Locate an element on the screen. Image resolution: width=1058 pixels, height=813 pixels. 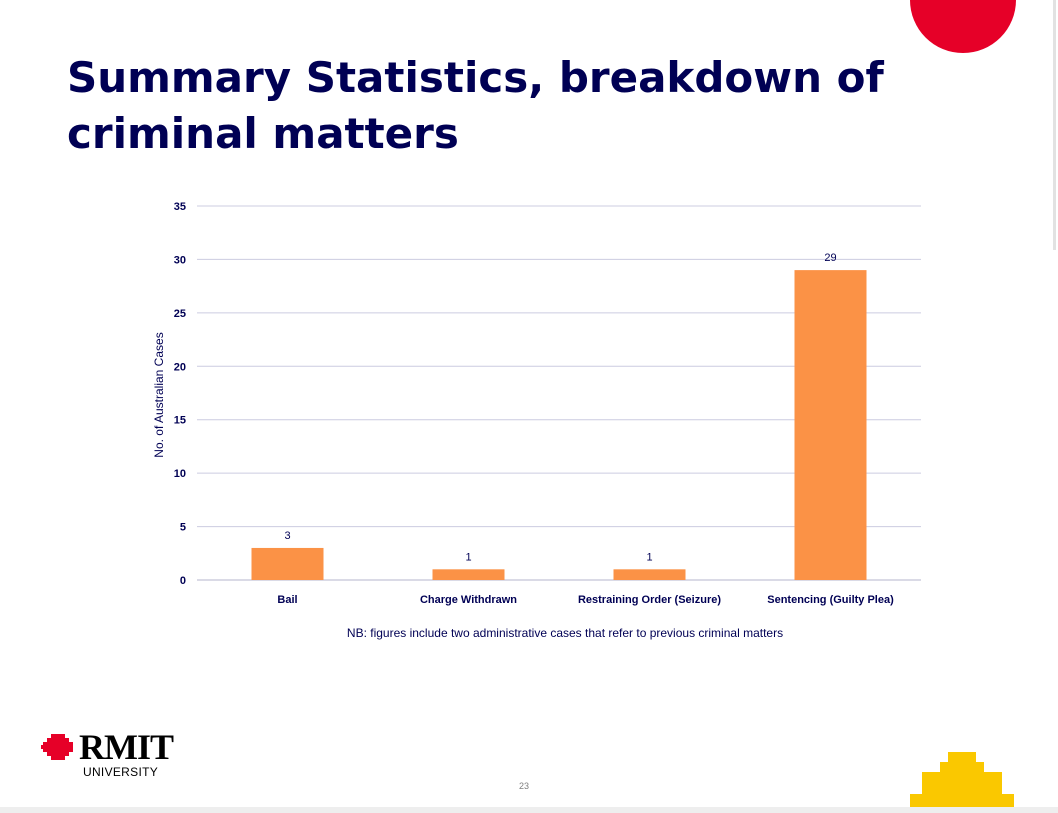
data-label: 29 is located at coordinates (830, 258).